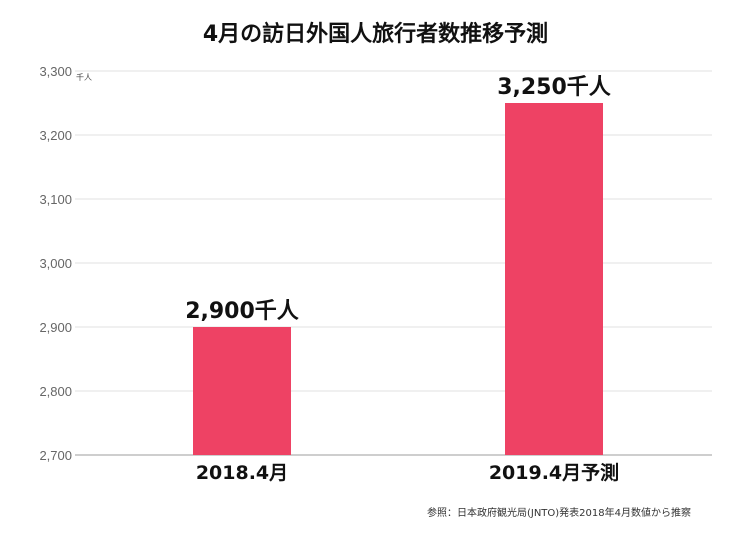 This screenshot has height=543, width=751. What do you see at coordinates (84, 77) in the screenshot?
I see `y-axis-unit-label: 千人` at bounding box center [84, 77].